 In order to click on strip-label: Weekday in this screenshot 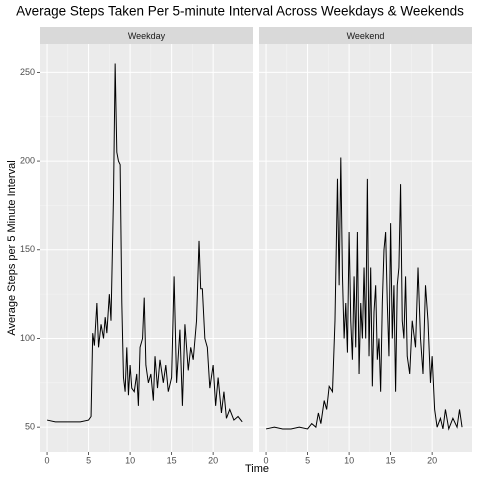, I will do `click(147, 36)`.